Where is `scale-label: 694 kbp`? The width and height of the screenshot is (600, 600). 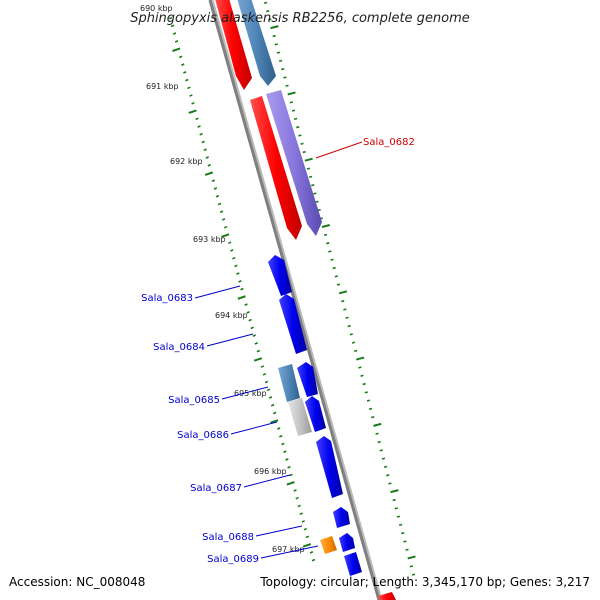 scale-label: 694 kbp is located at coordinates (231, 315).